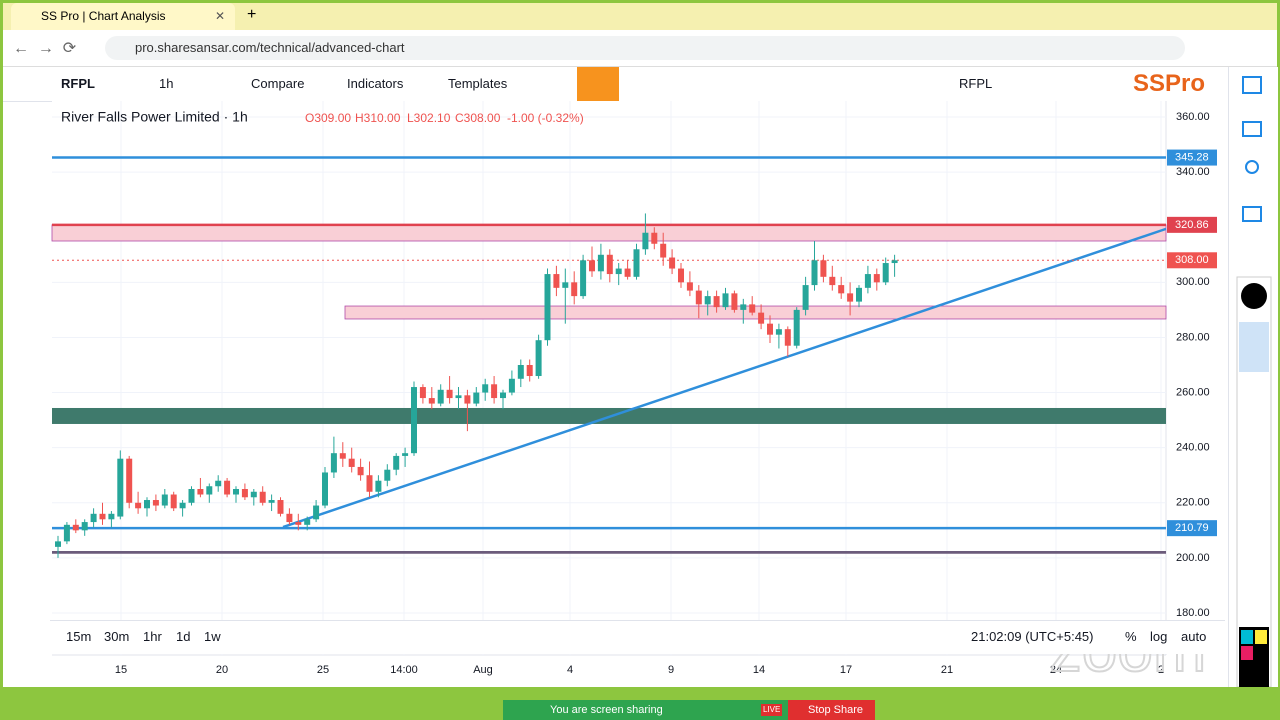 This screenshot has height=720, width=1280. Describe the element at coordinates (836, 710) in the screenshot. I see `stop-share-label: Stop Share` at that location.